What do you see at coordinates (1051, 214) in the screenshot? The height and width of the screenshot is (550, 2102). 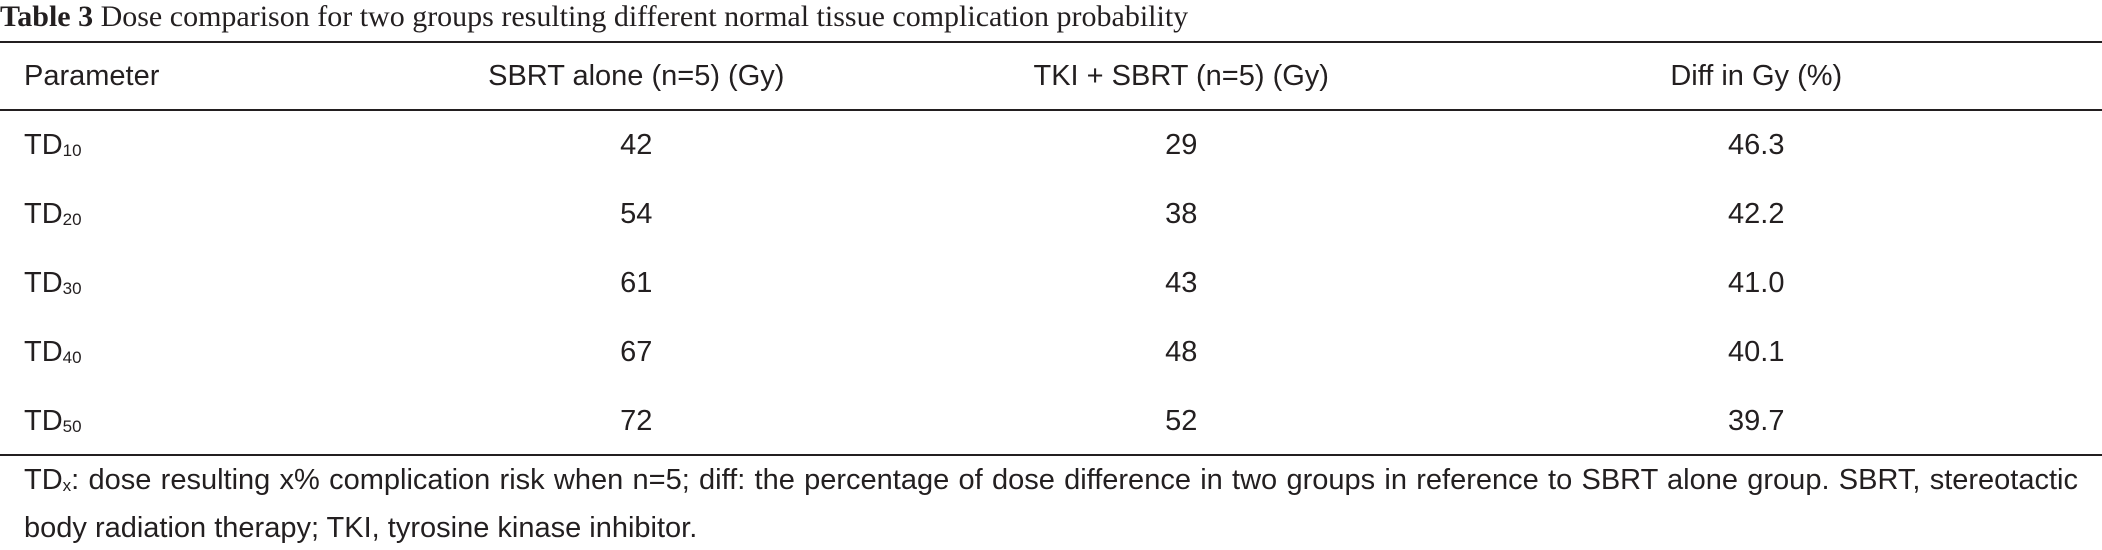 I see `table-row: TD20 54 38 42.2` at bounding box center [1051, 214].